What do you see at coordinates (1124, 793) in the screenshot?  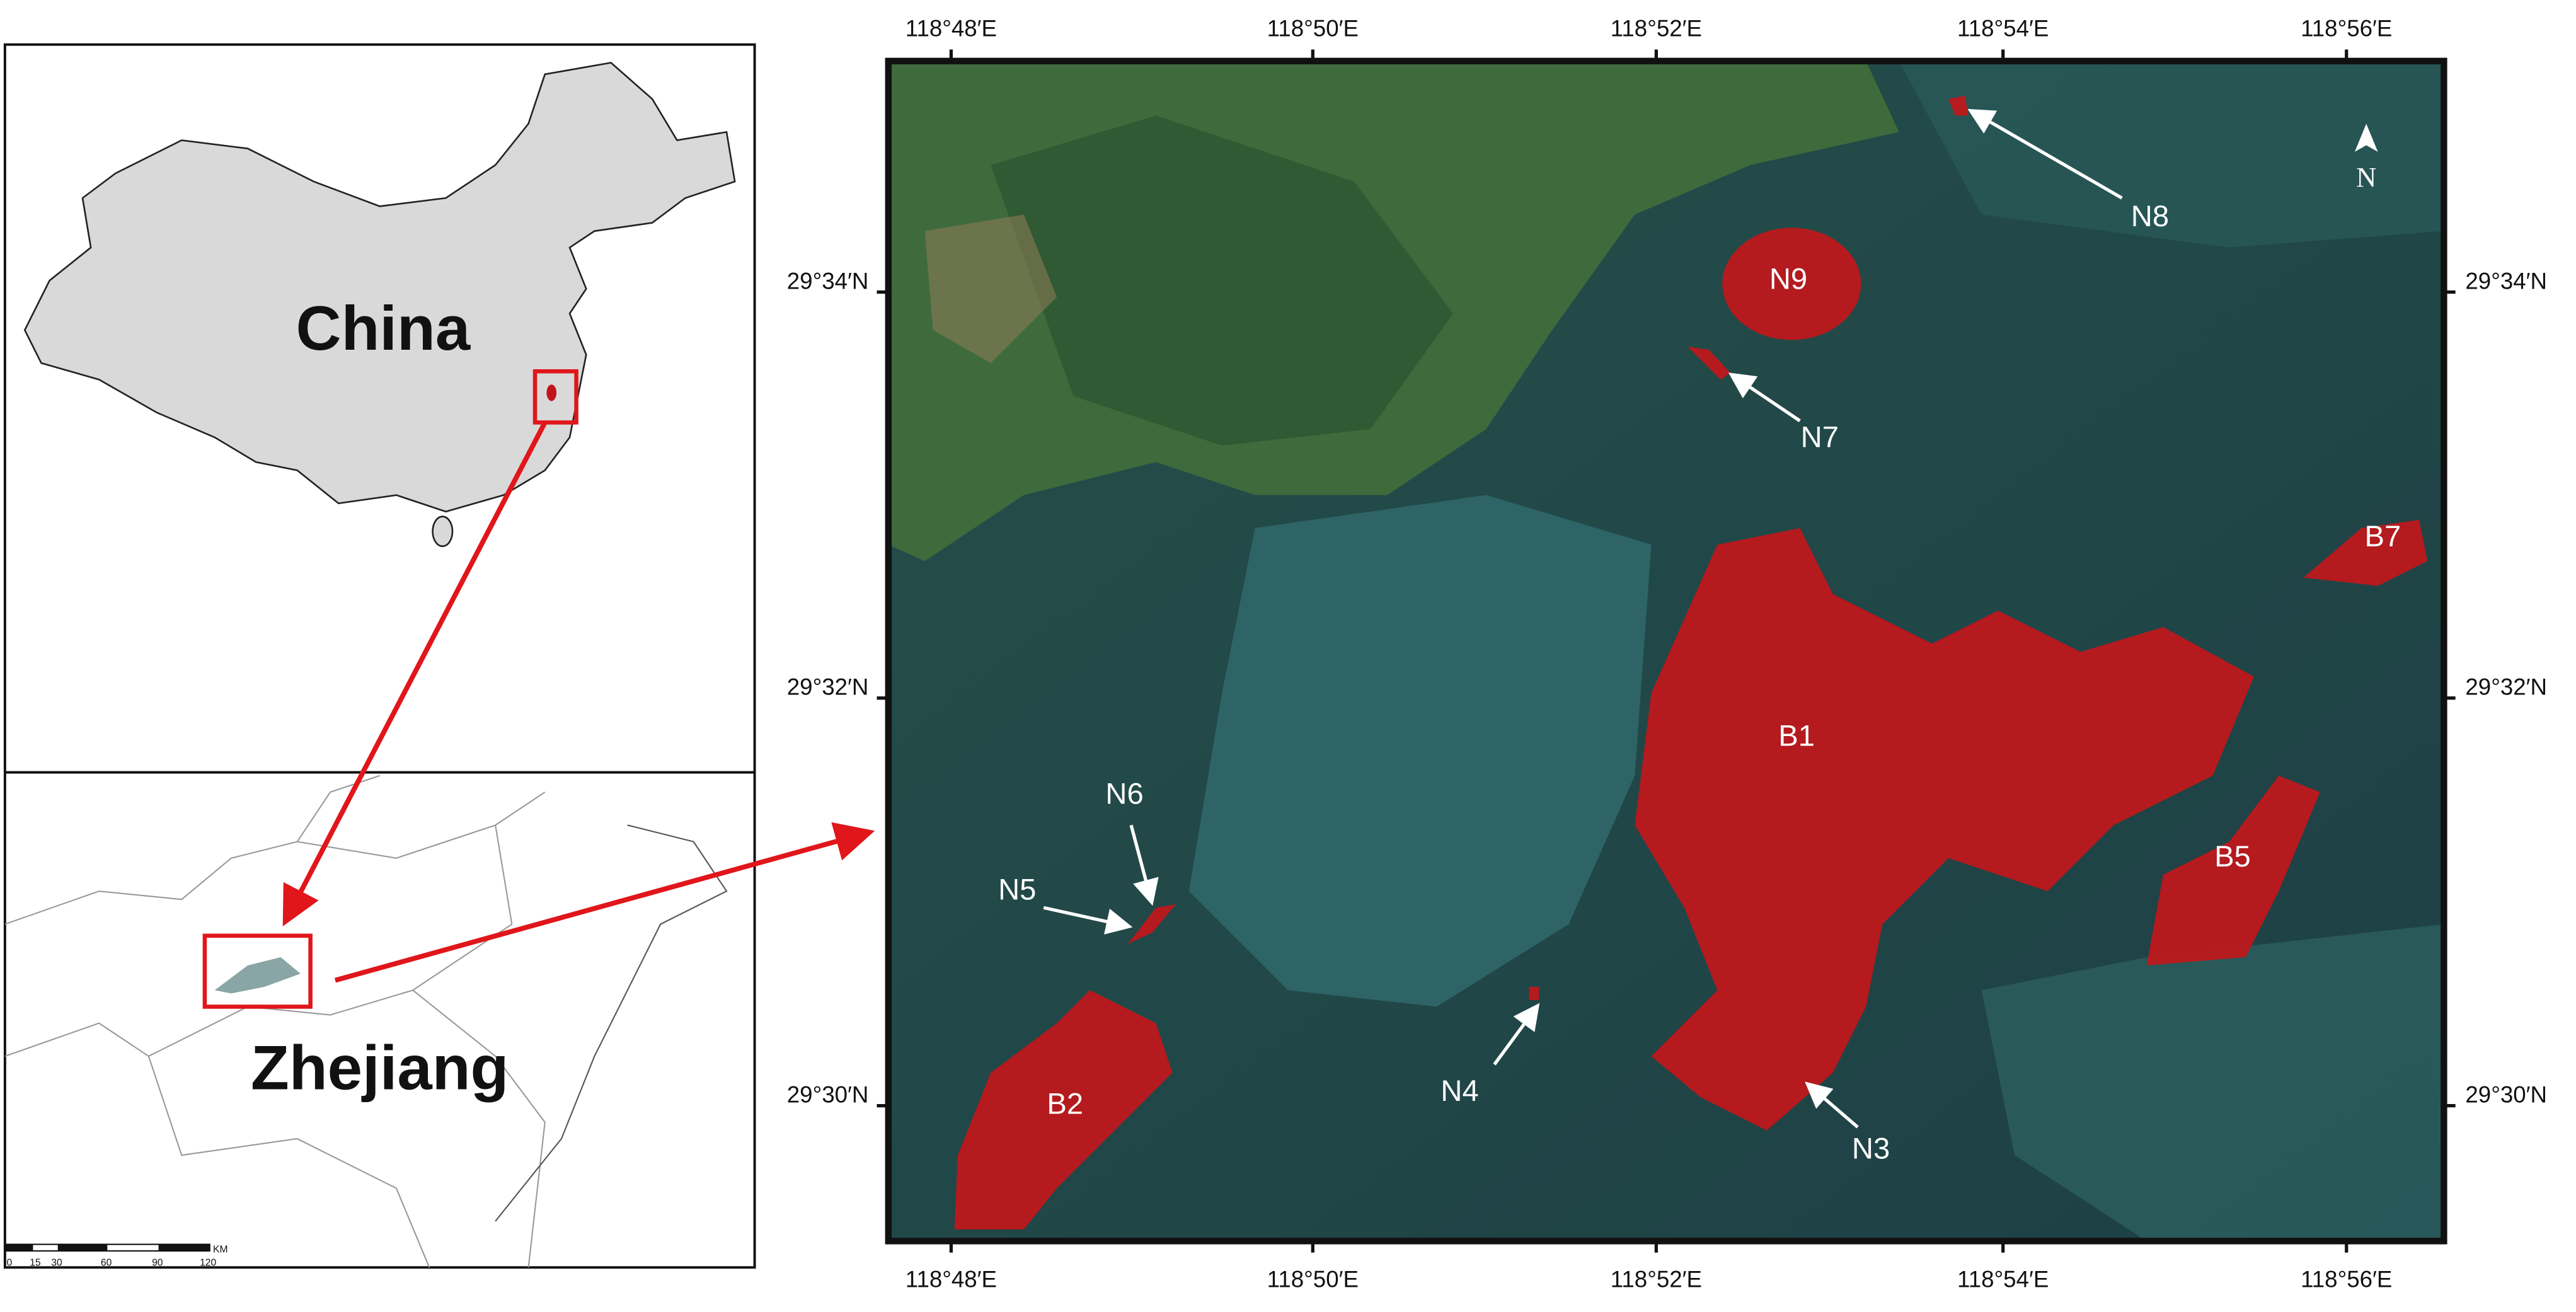 I see `site-label: N6` at bounding box center [1124, 793].